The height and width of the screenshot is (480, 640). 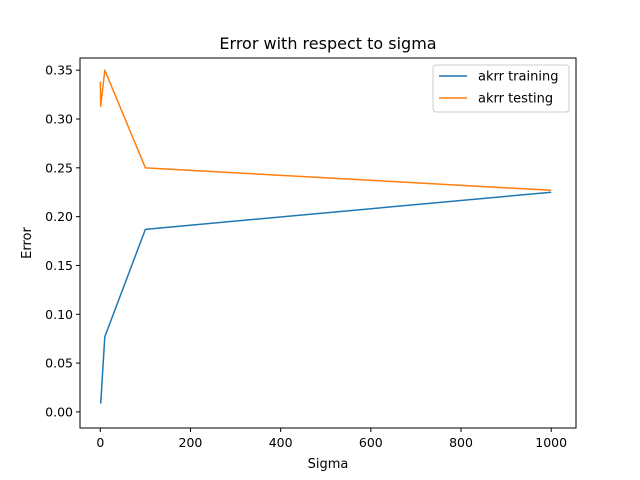 I want to click on y-tick-label: 0.25, so click(x=59, y=167).